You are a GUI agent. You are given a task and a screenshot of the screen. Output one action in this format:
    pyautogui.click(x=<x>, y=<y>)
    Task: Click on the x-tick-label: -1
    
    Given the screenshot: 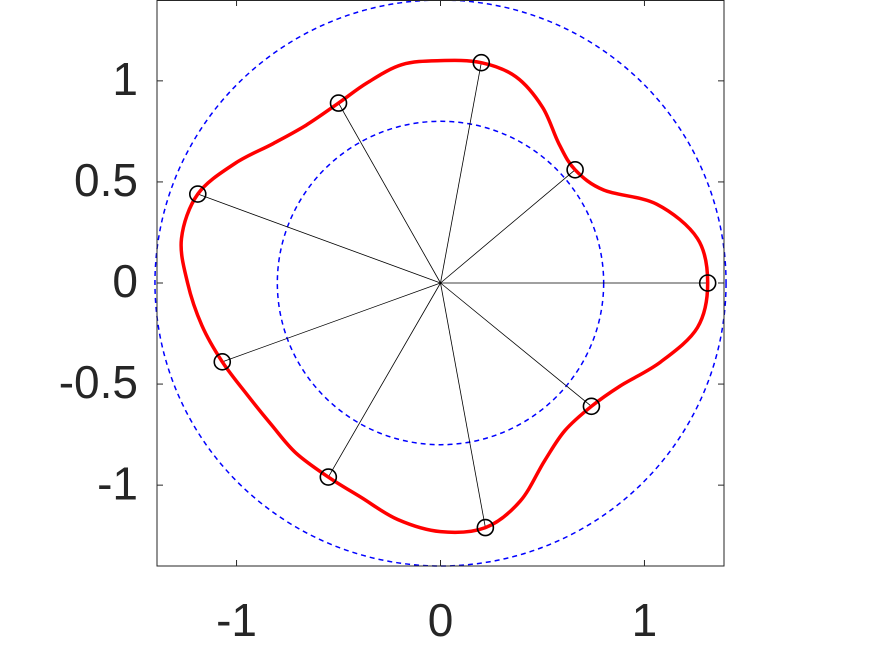 What is the action you would take?
    pyautogui.click(x=236, y=620)
    